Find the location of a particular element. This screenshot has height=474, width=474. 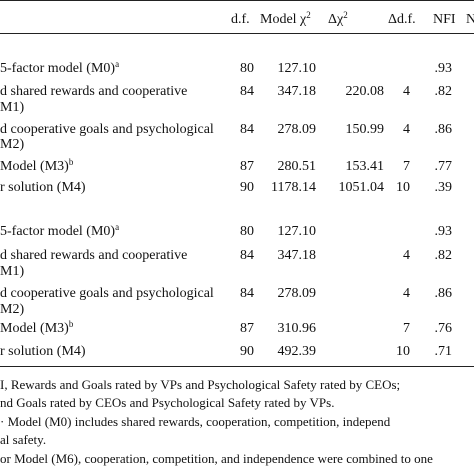

cell-delta-chi: 220.08 is located at coordinates (365, 91).